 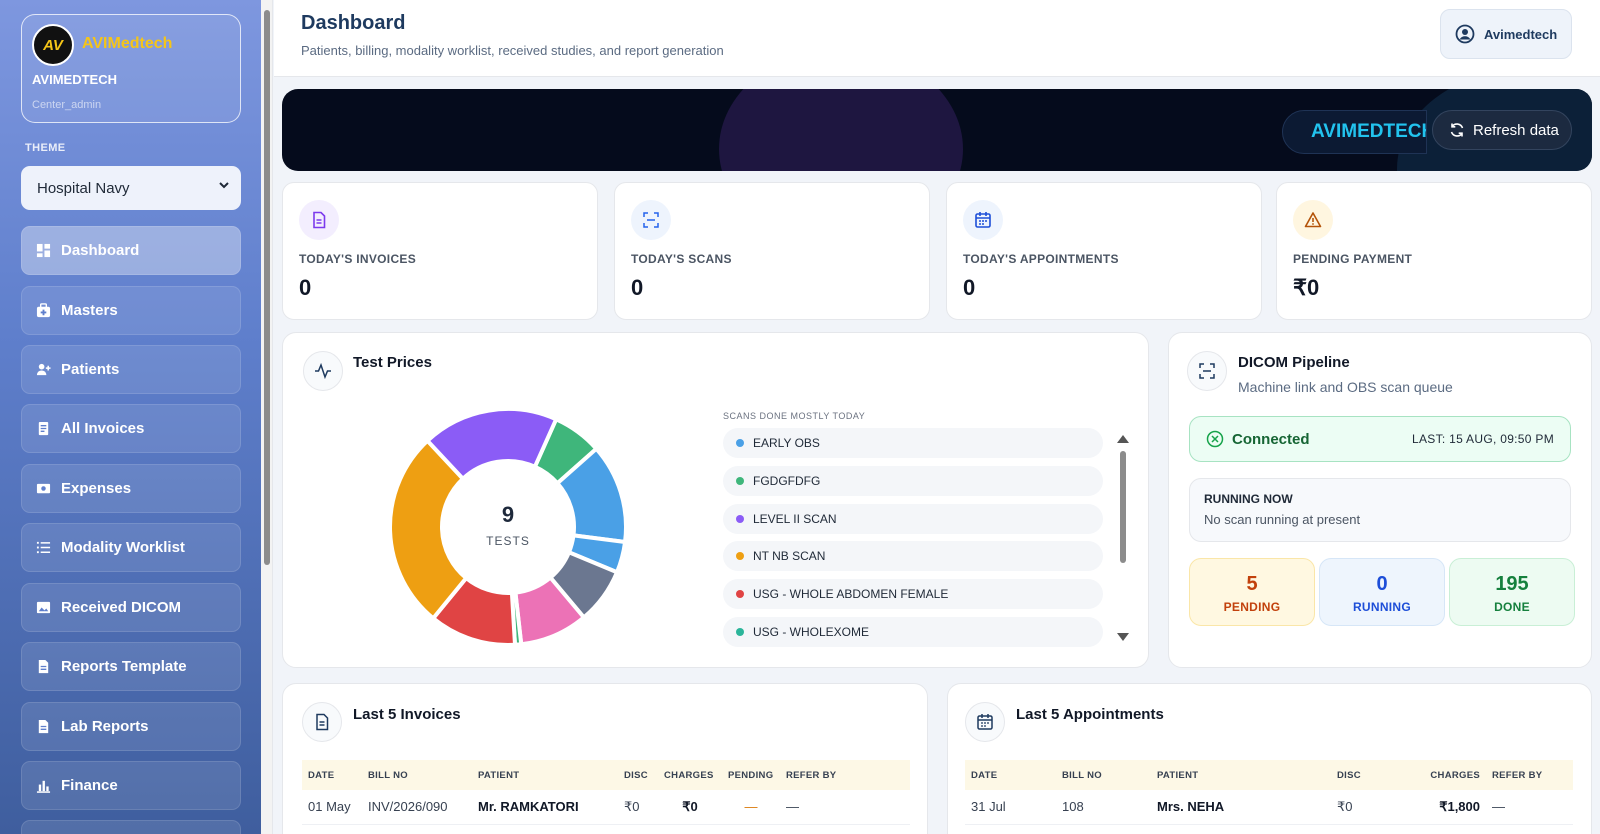 I want to click on legend-item: USG - WHOLE ABDOMEN FEMALE, so click(x=913, y=594).